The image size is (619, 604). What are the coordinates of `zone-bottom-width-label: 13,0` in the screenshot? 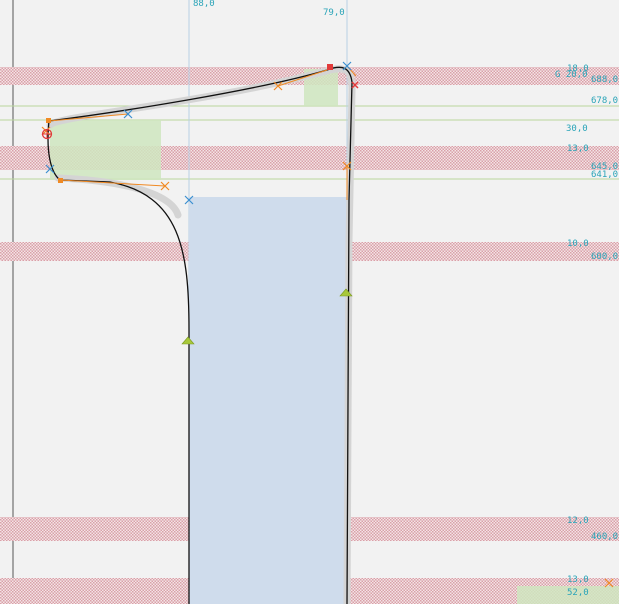 It's located at (578, 580).